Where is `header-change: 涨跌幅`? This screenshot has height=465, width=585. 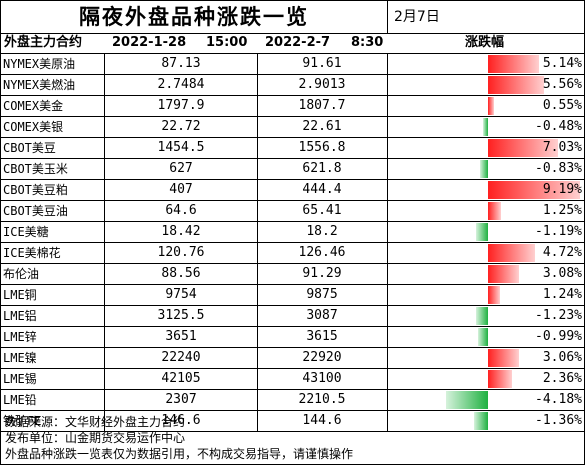
header-change: 涨跌幅 is located at coordinates (485, 42).